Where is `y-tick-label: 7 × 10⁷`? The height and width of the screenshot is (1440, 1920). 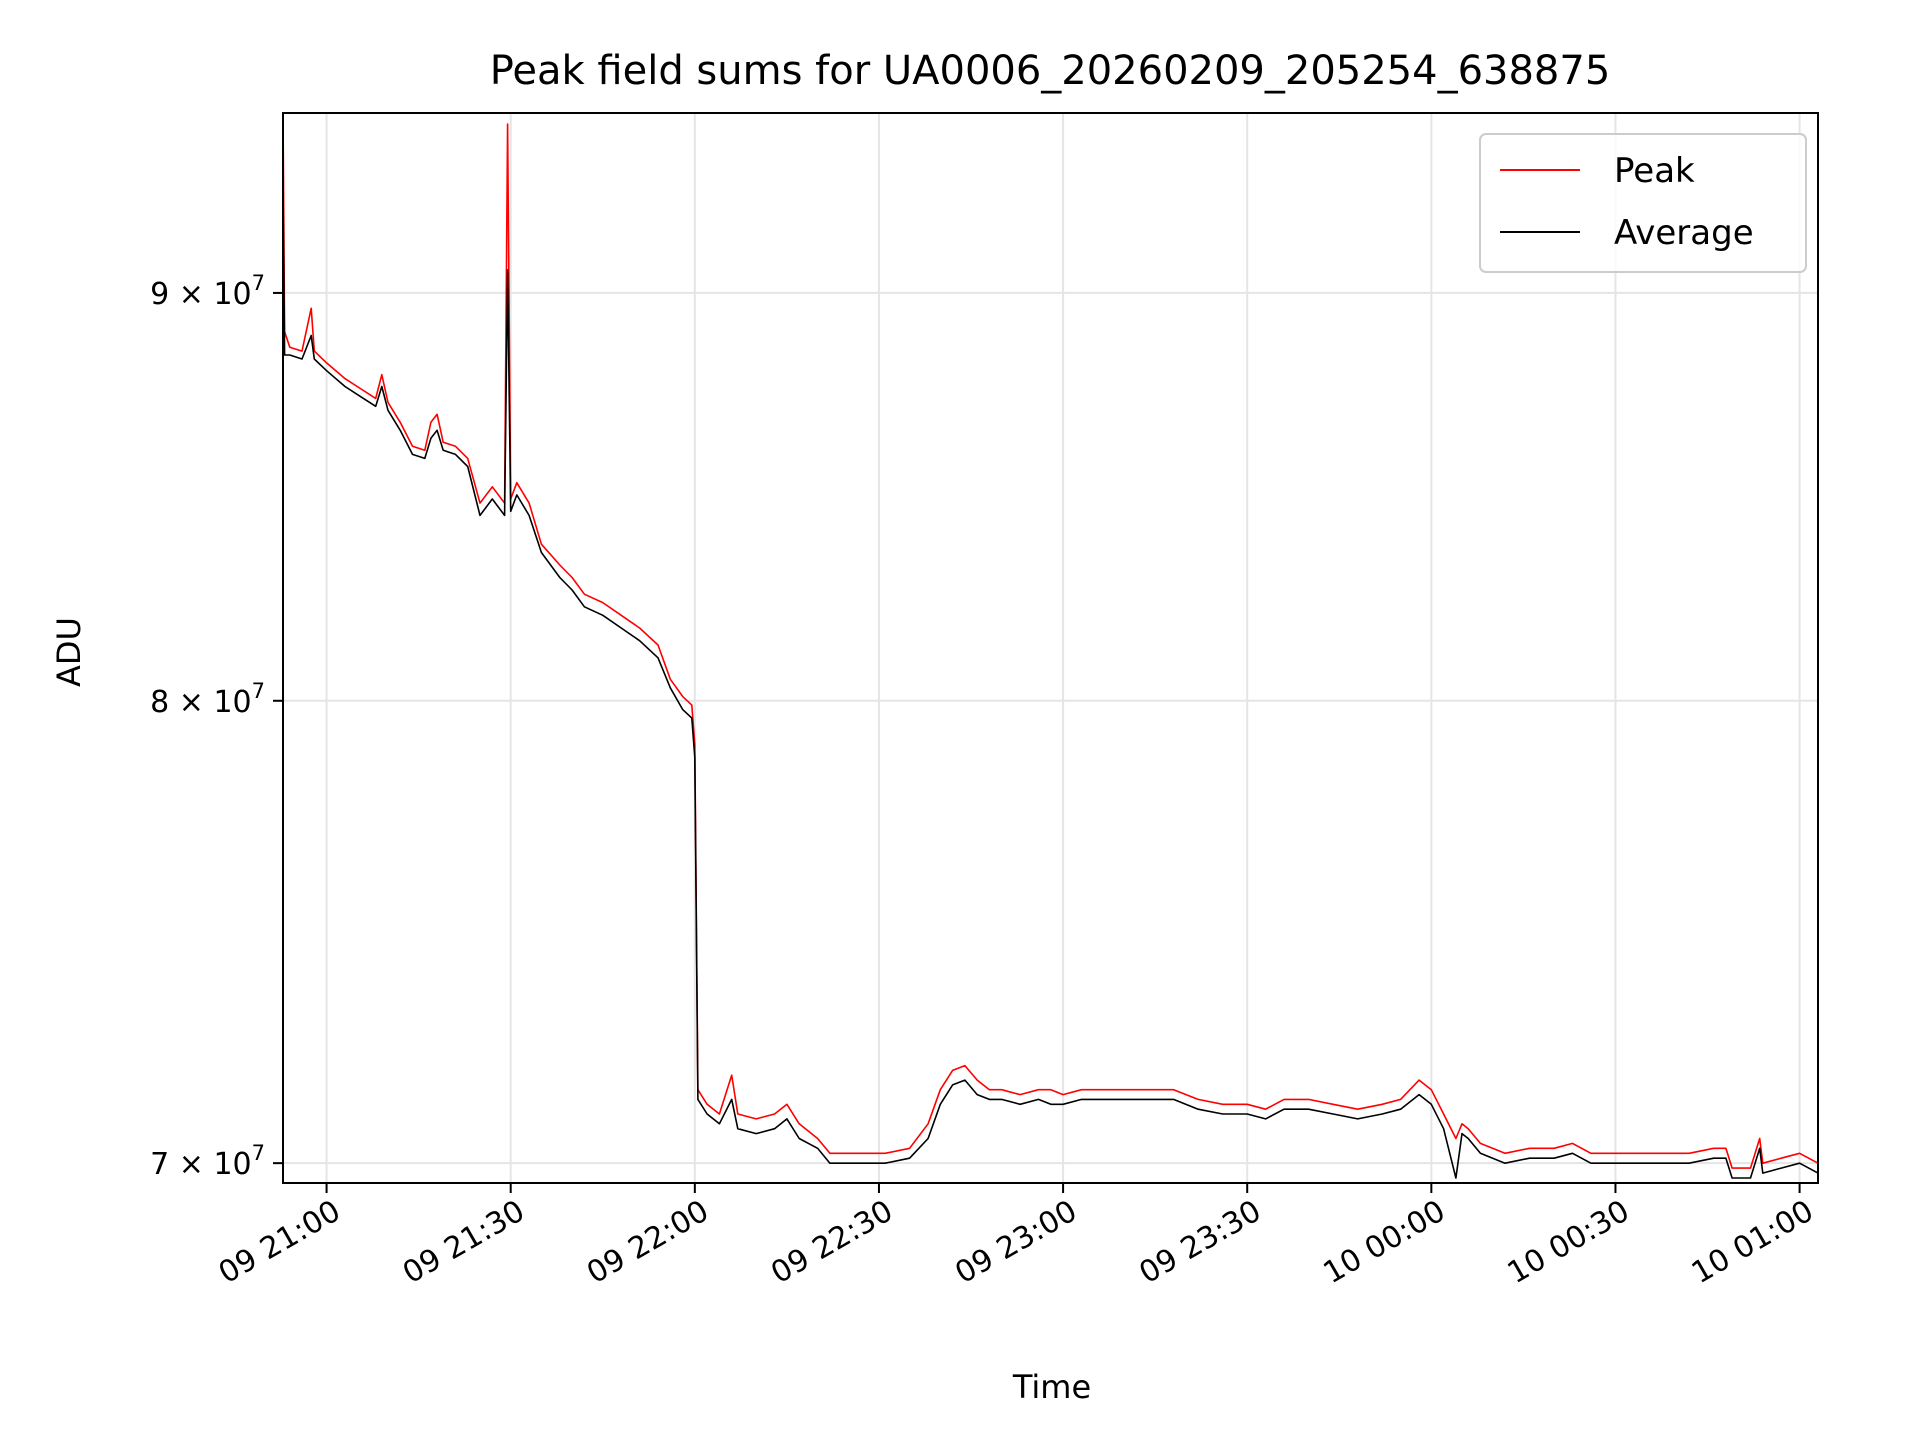
y-tick-label: 7 × 10⁷ is located at coordinates (207, 1161).